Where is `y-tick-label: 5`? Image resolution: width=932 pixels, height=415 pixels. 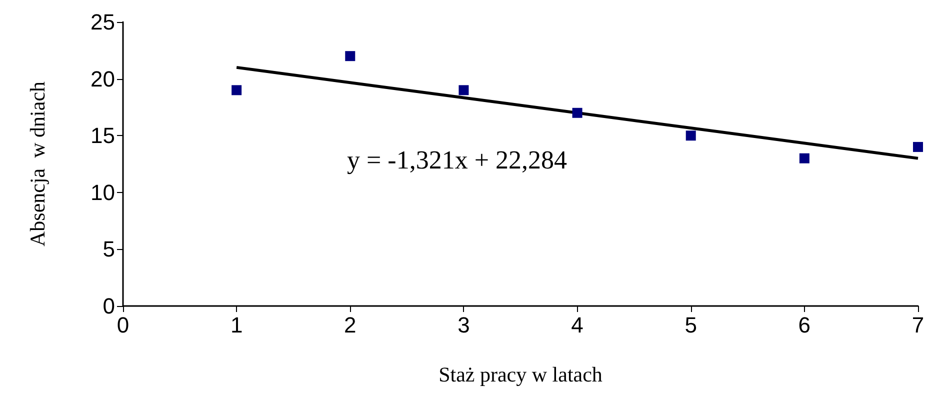 y-tick-label: 5 is located at coordinates (108, 249).